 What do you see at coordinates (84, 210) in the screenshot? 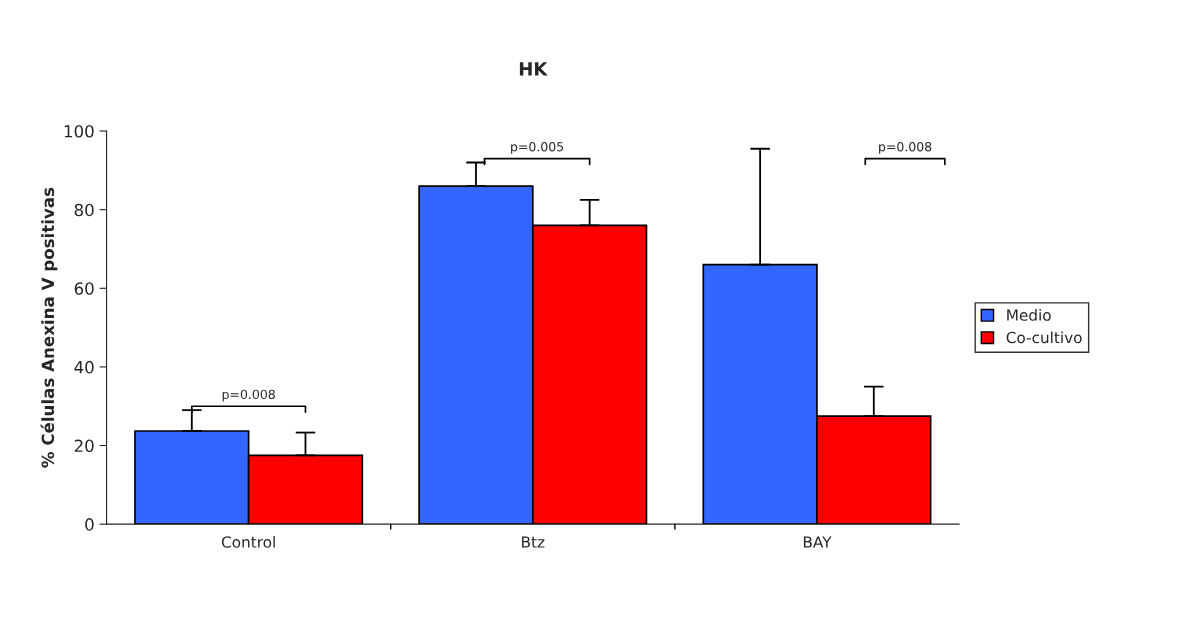
I see `y-tick-label: 80` at bounding box center [84, 210].